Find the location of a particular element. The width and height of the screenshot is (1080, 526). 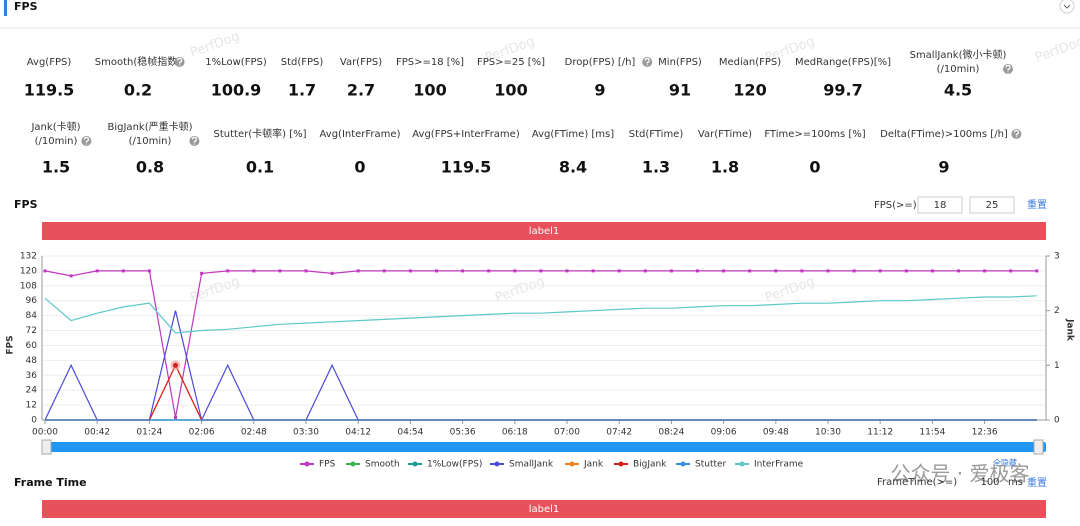

x-tick-label: 04:54 is located at coordinates (410, 433).